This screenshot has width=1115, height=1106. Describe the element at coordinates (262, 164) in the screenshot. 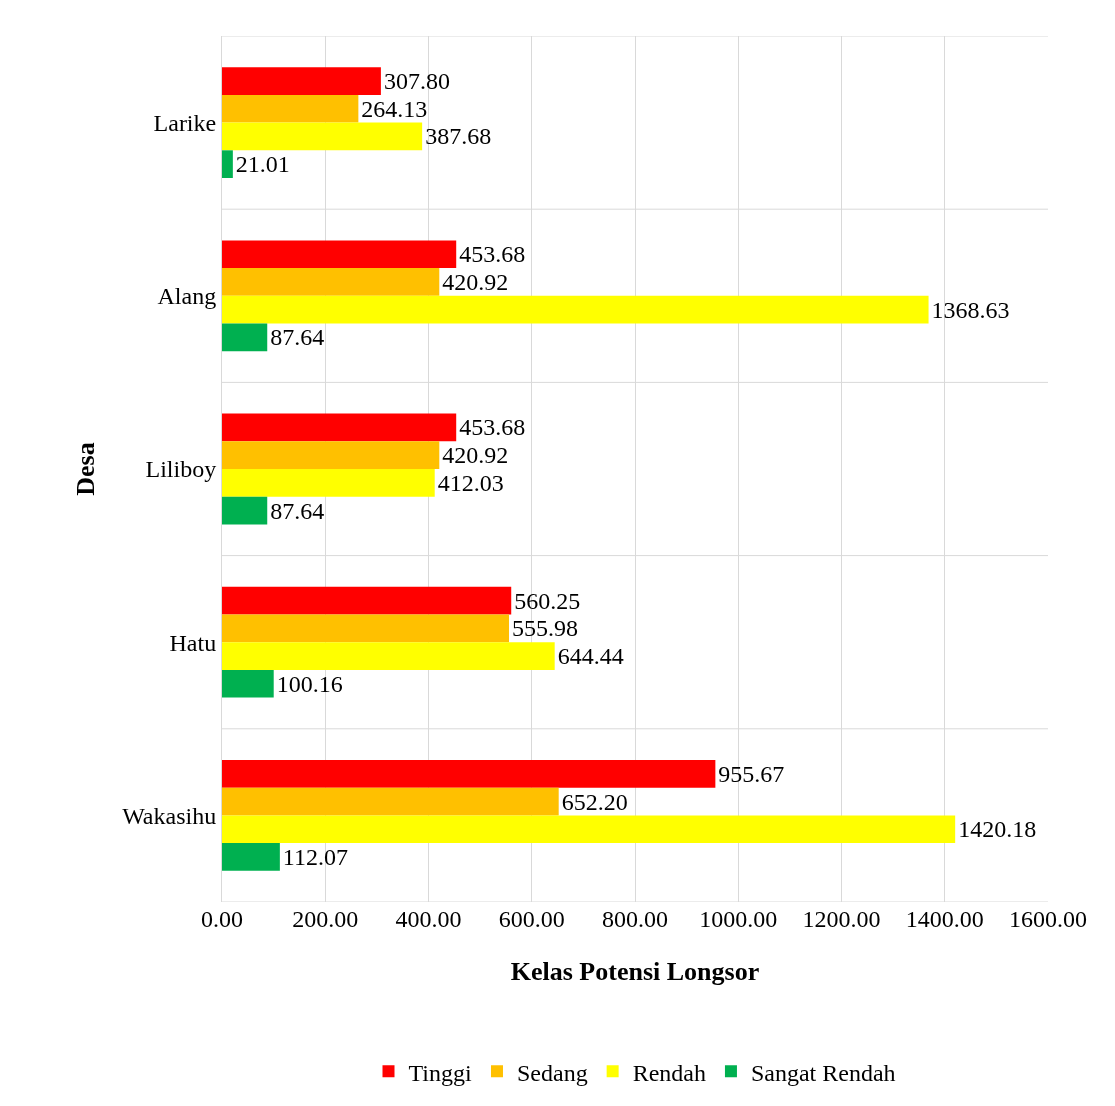

I see `data-label: 21.01` at that location.